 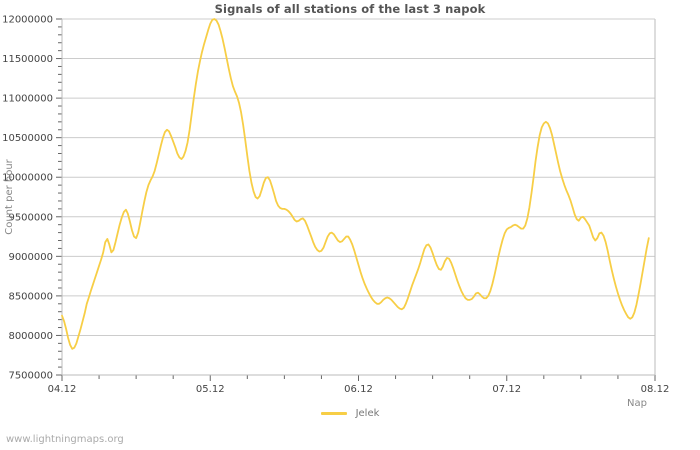 I want to click on y-axis-tick-label: 7500000, so click(x=30, y=376).